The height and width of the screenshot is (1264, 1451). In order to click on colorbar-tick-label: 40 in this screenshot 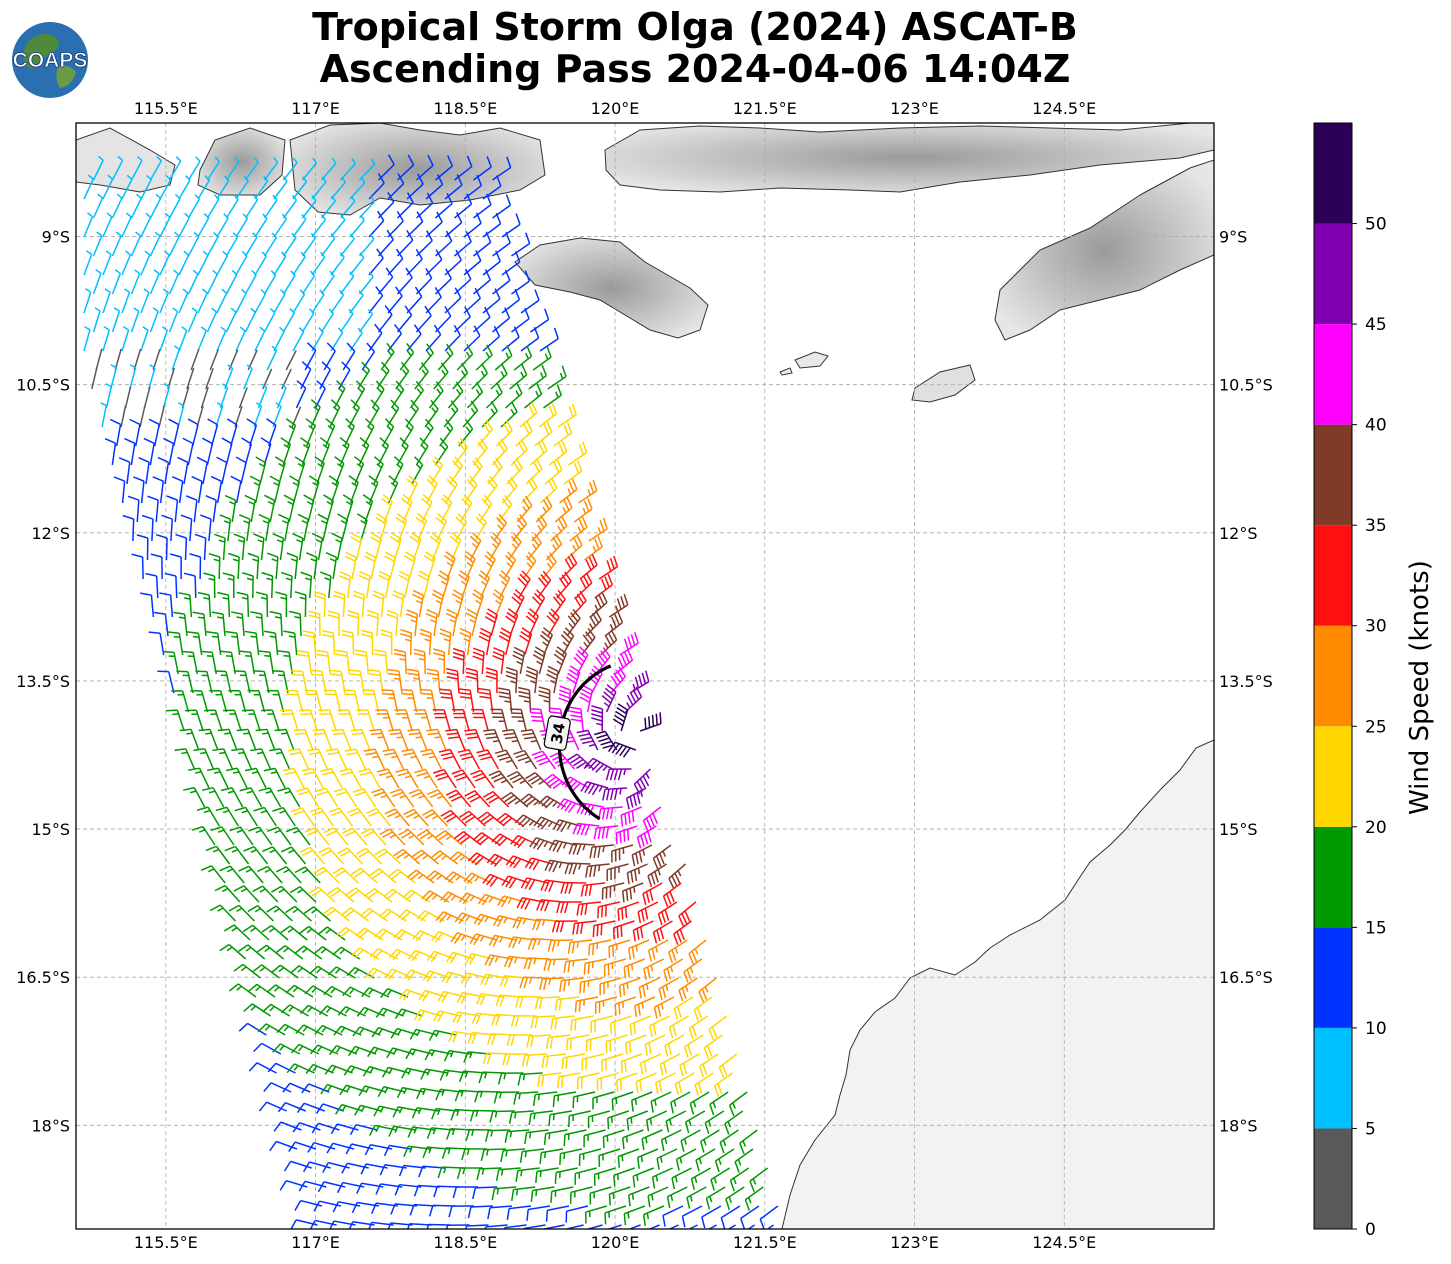, I will do `click(1376, 426)`.